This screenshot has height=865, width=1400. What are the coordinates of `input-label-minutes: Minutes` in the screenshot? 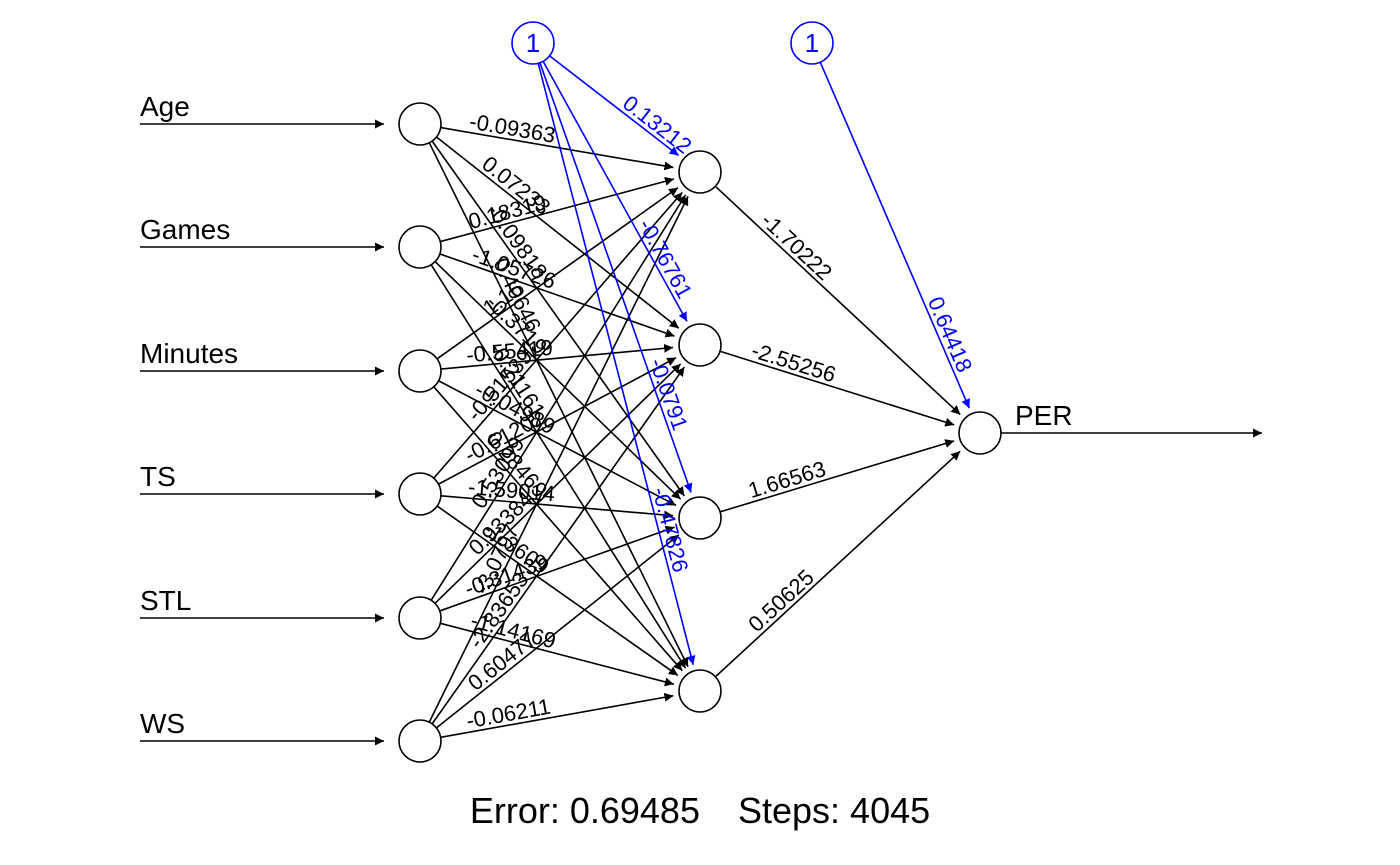 It's located at (189, 353).